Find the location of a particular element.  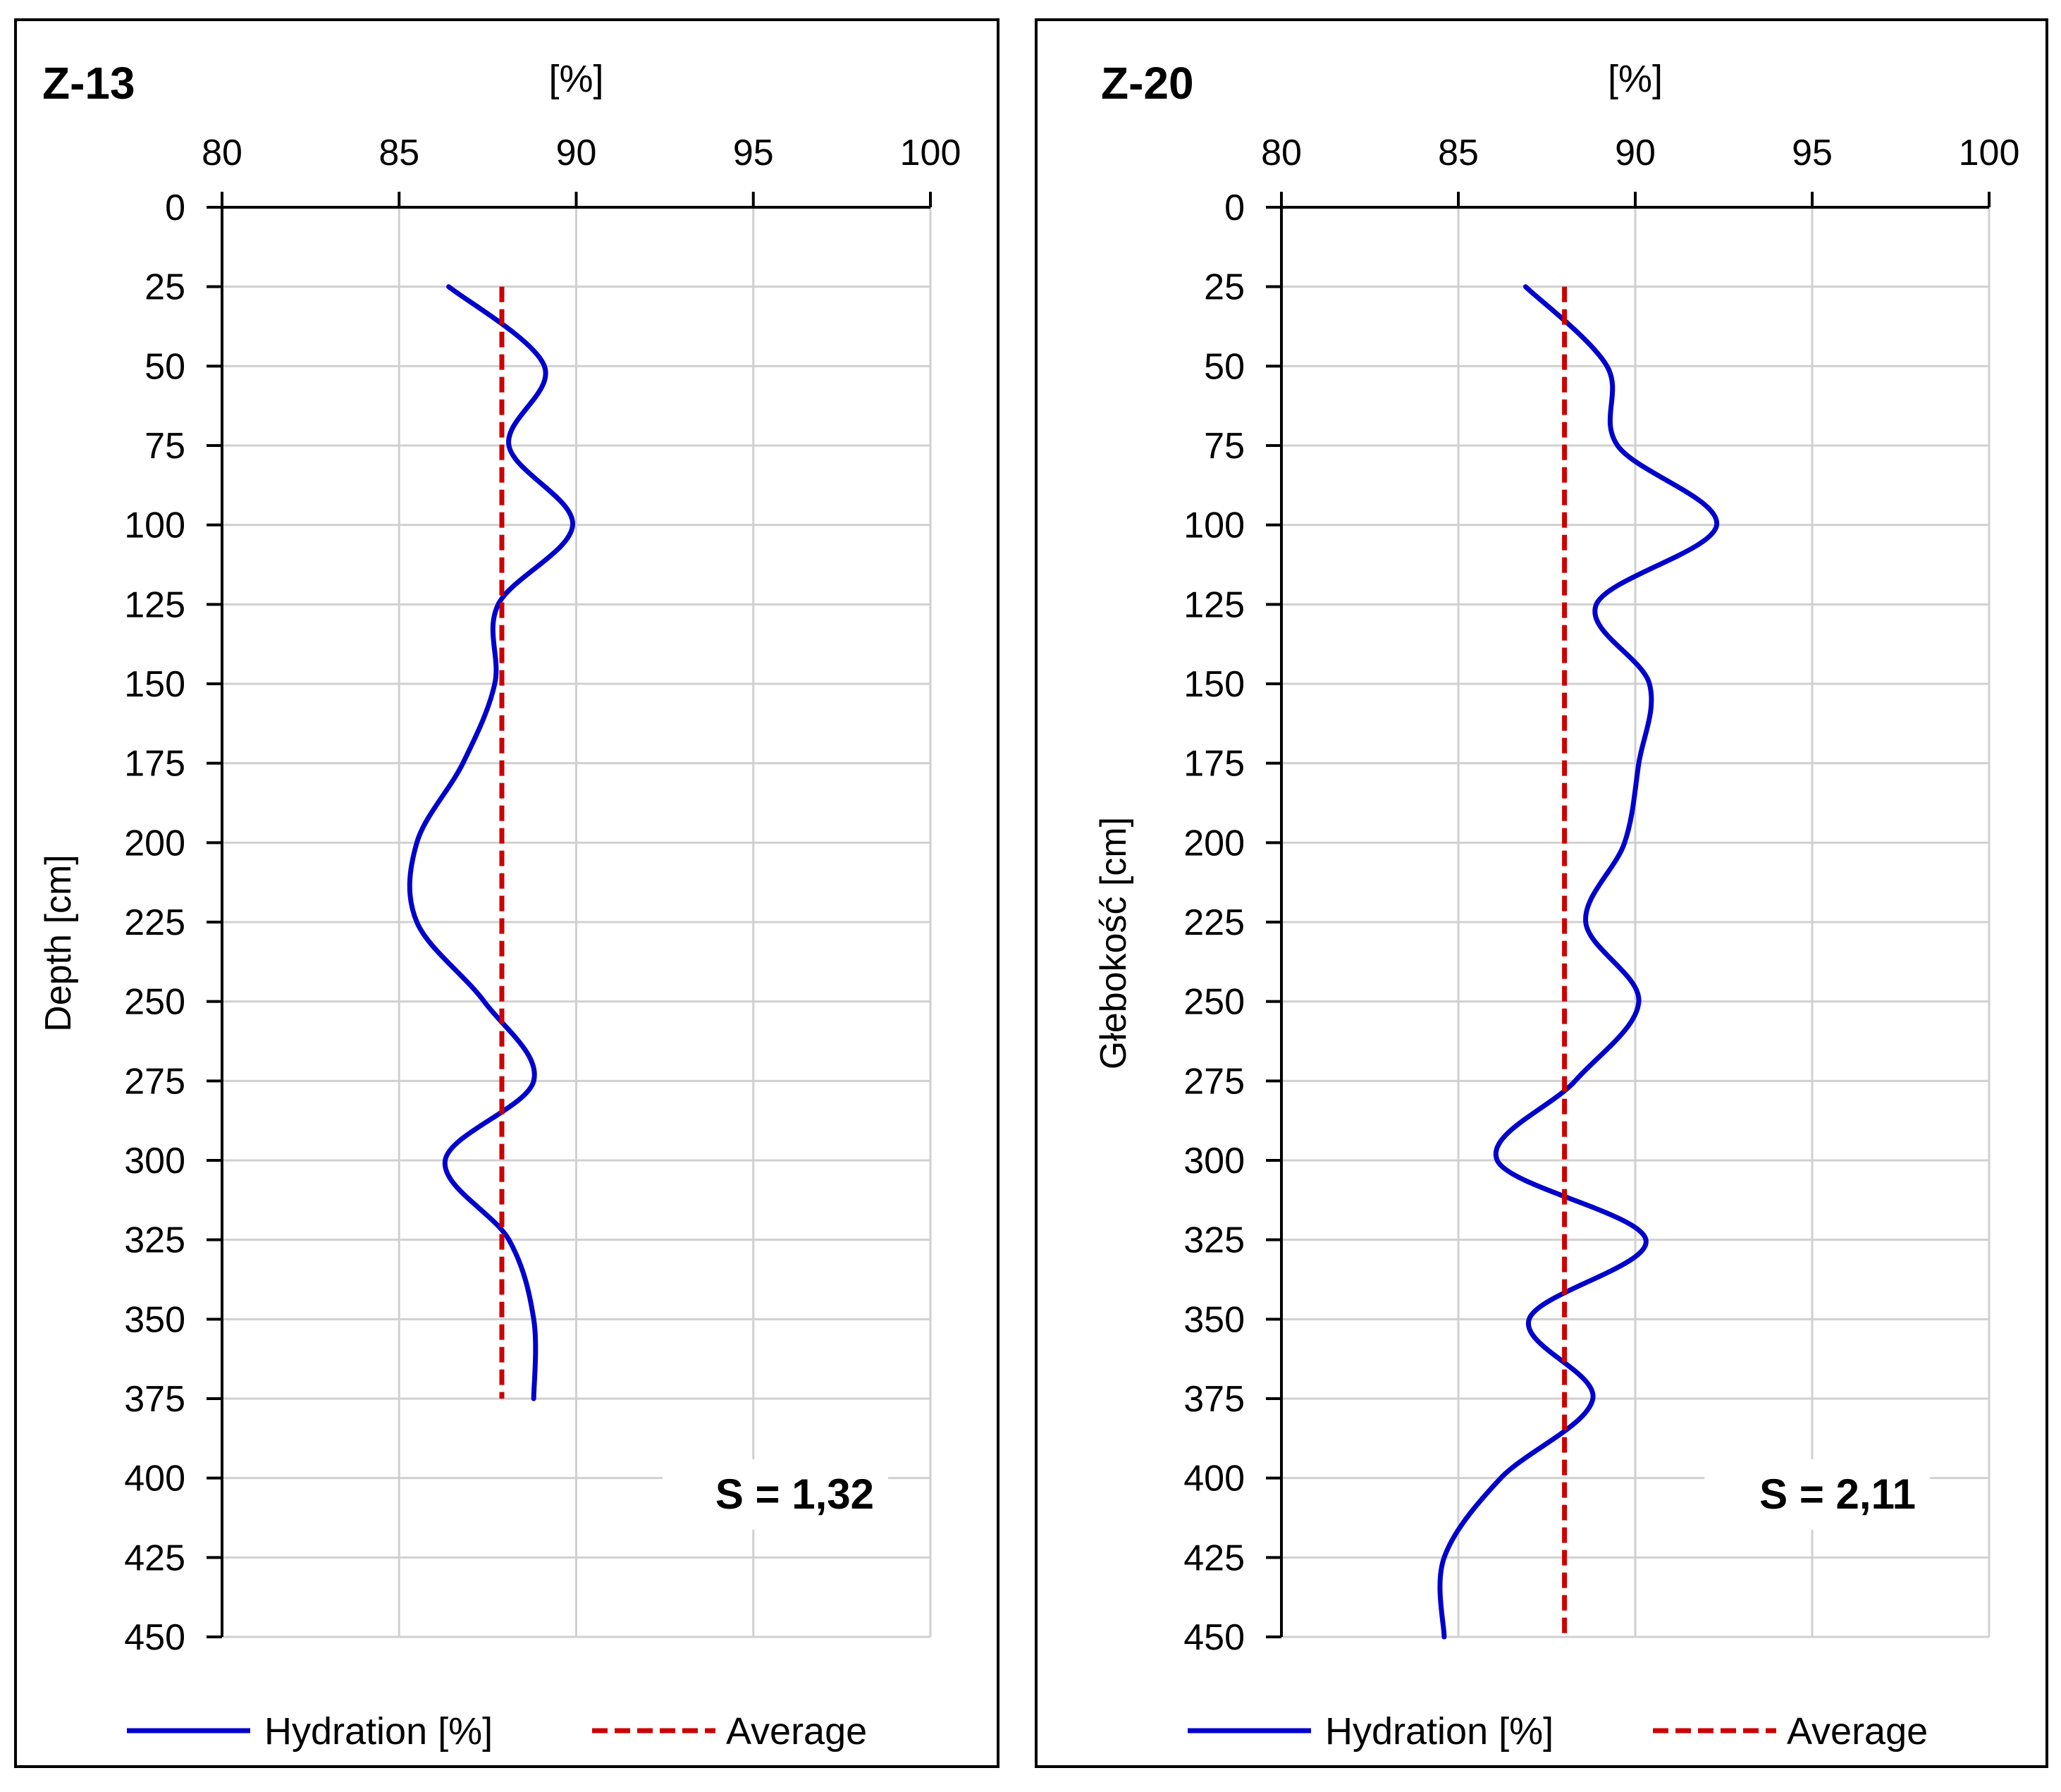

std-dev-annotation: S = 1,32 is located at coordinates (794, 1494).